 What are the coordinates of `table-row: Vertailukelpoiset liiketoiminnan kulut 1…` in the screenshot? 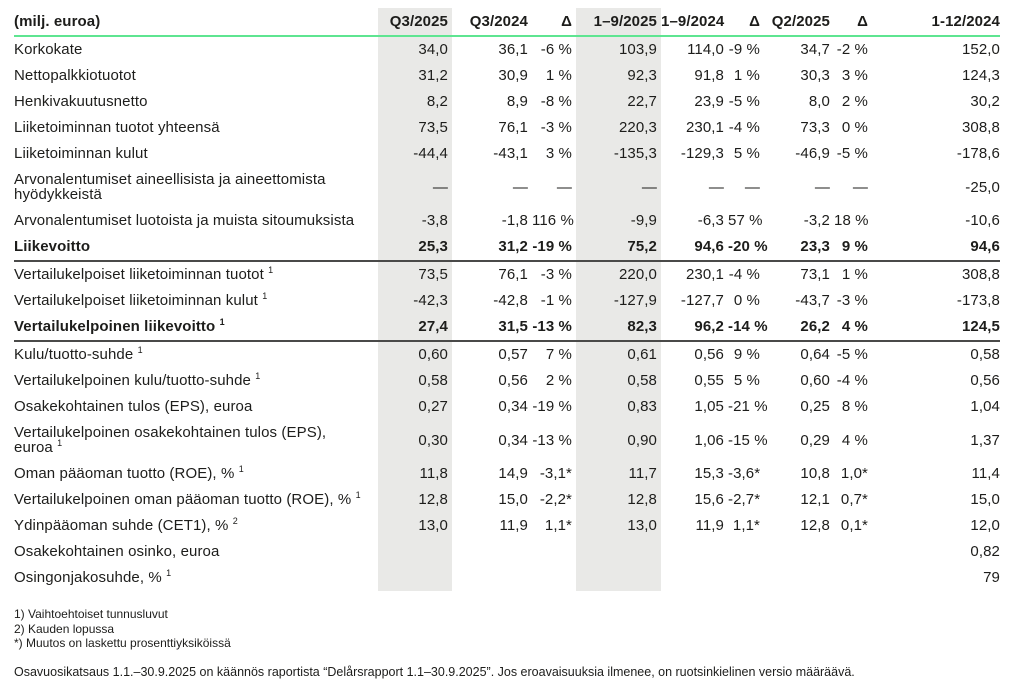 It's located at (507, 301).